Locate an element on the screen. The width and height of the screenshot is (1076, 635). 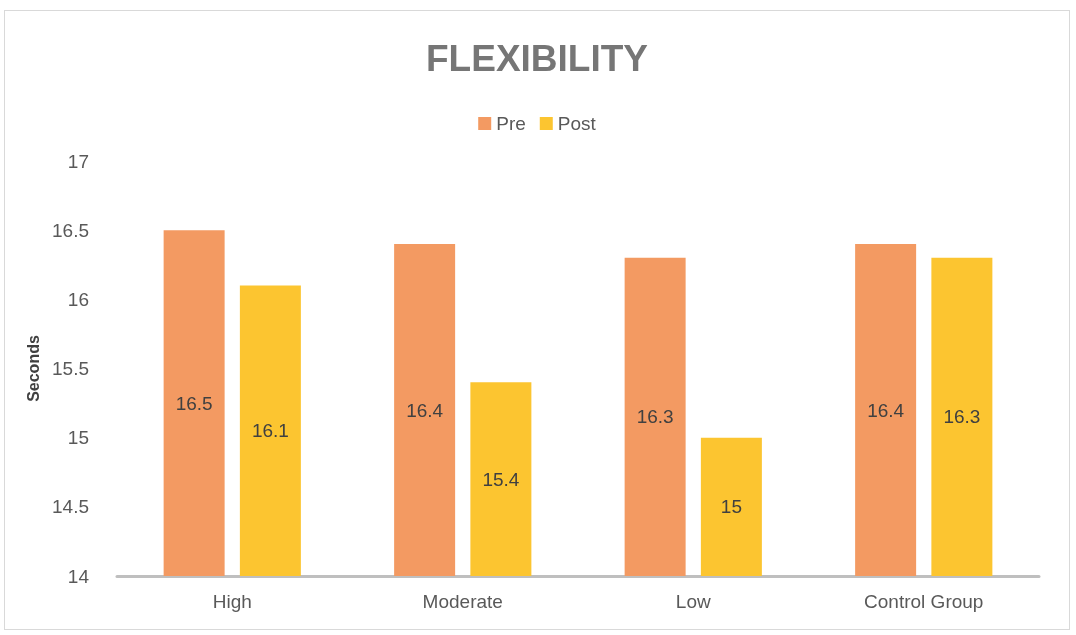
x-tick-label: High is located at coordinates (232, 601).